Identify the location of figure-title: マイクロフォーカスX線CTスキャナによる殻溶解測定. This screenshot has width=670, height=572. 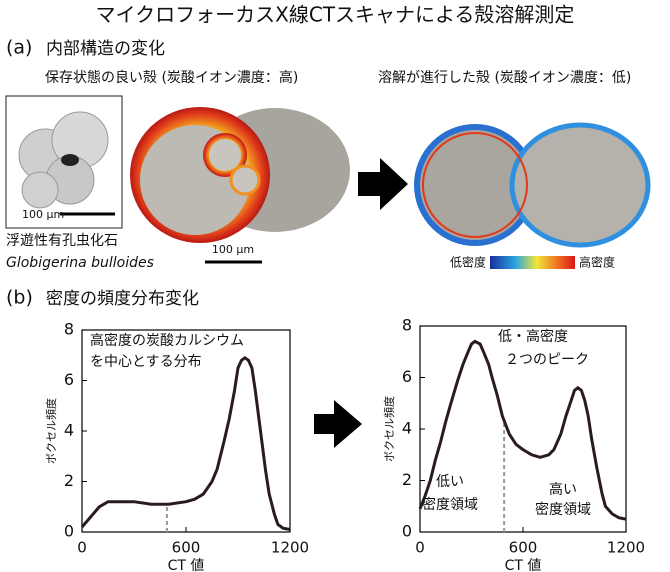
(335, 15).